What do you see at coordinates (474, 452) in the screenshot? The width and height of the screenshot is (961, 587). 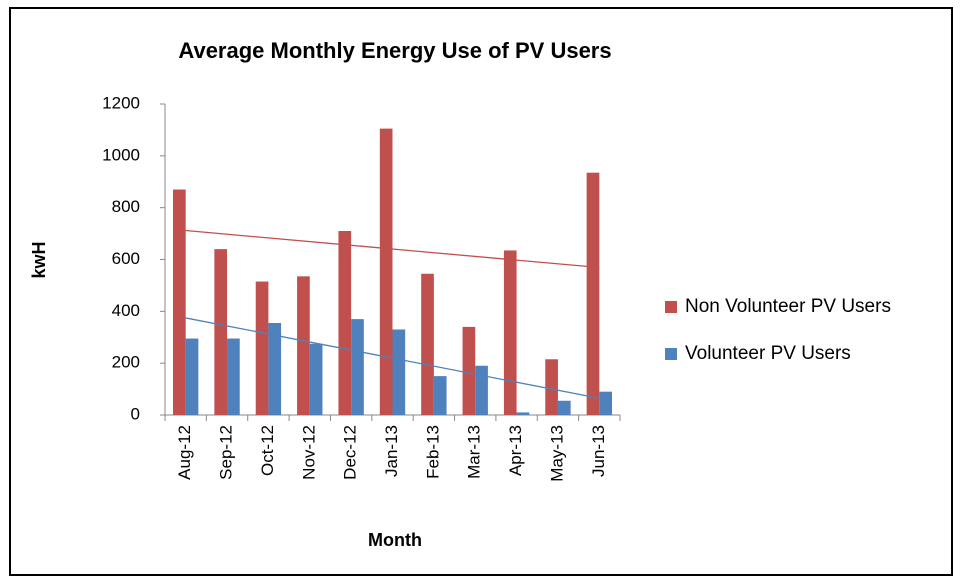 I see `x-tick-label: Mar-13` at bounding box center [474, 452].